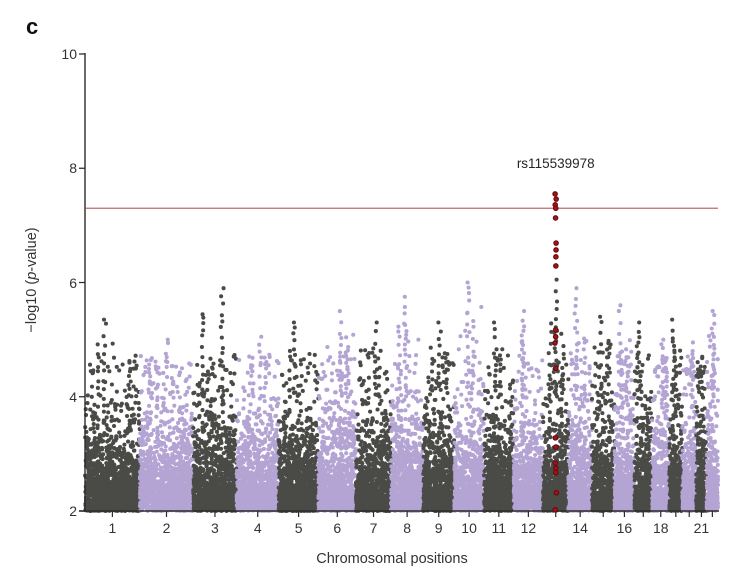 Image resolution: width=740 pixels, height=583 pixels. Describe the element at coordinates (73, 168) in the screenshot. I see `y-axis-tick-label: 8` at that location.